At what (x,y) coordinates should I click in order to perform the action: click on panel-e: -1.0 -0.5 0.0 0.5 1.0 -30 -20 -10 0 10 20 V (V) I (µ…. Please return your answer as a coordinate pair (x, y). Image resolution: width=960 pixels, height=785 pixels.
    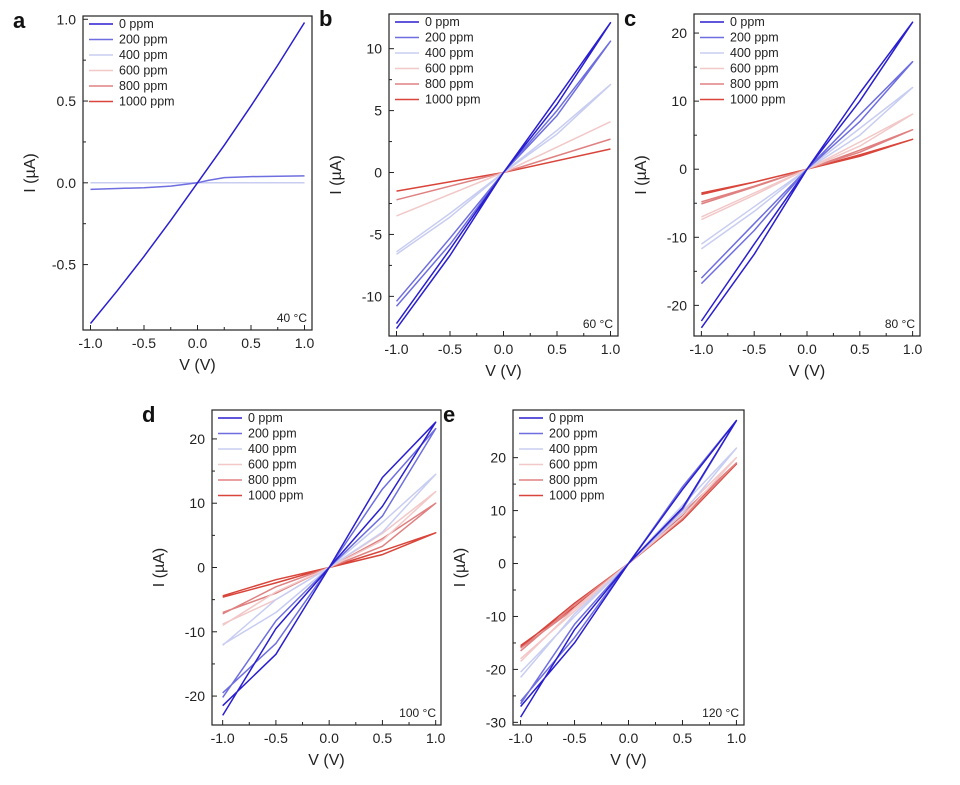
    Looking at the image, I should click on (594, 585).